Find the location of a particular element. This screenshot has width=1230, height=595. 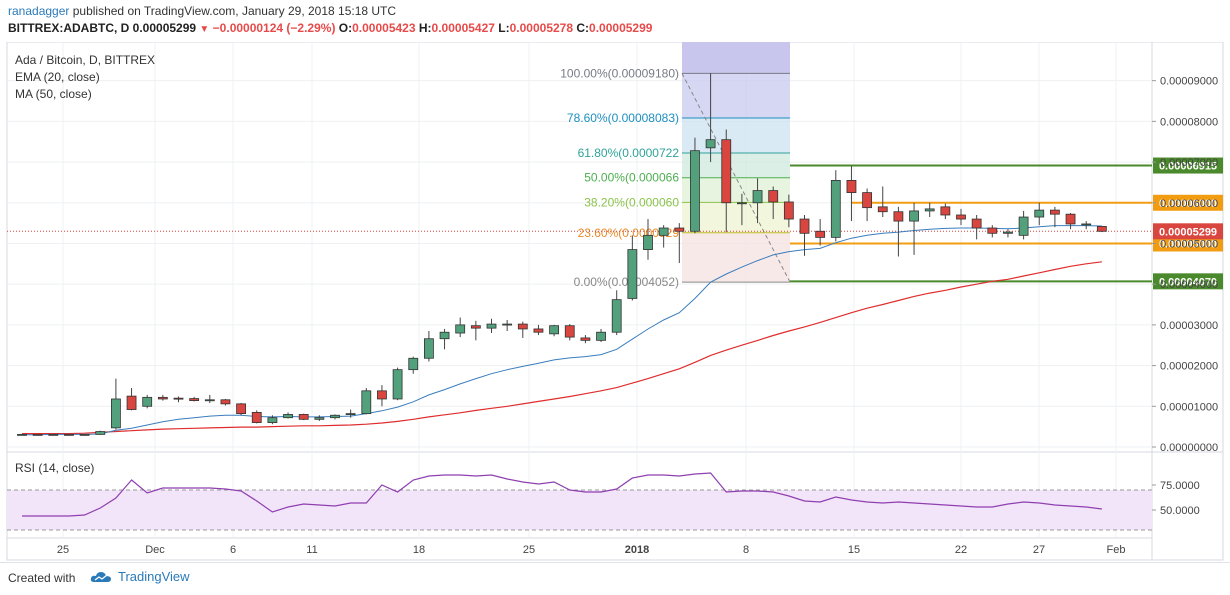

tradingview-link: TradingView is located at coordinates (140, 576).